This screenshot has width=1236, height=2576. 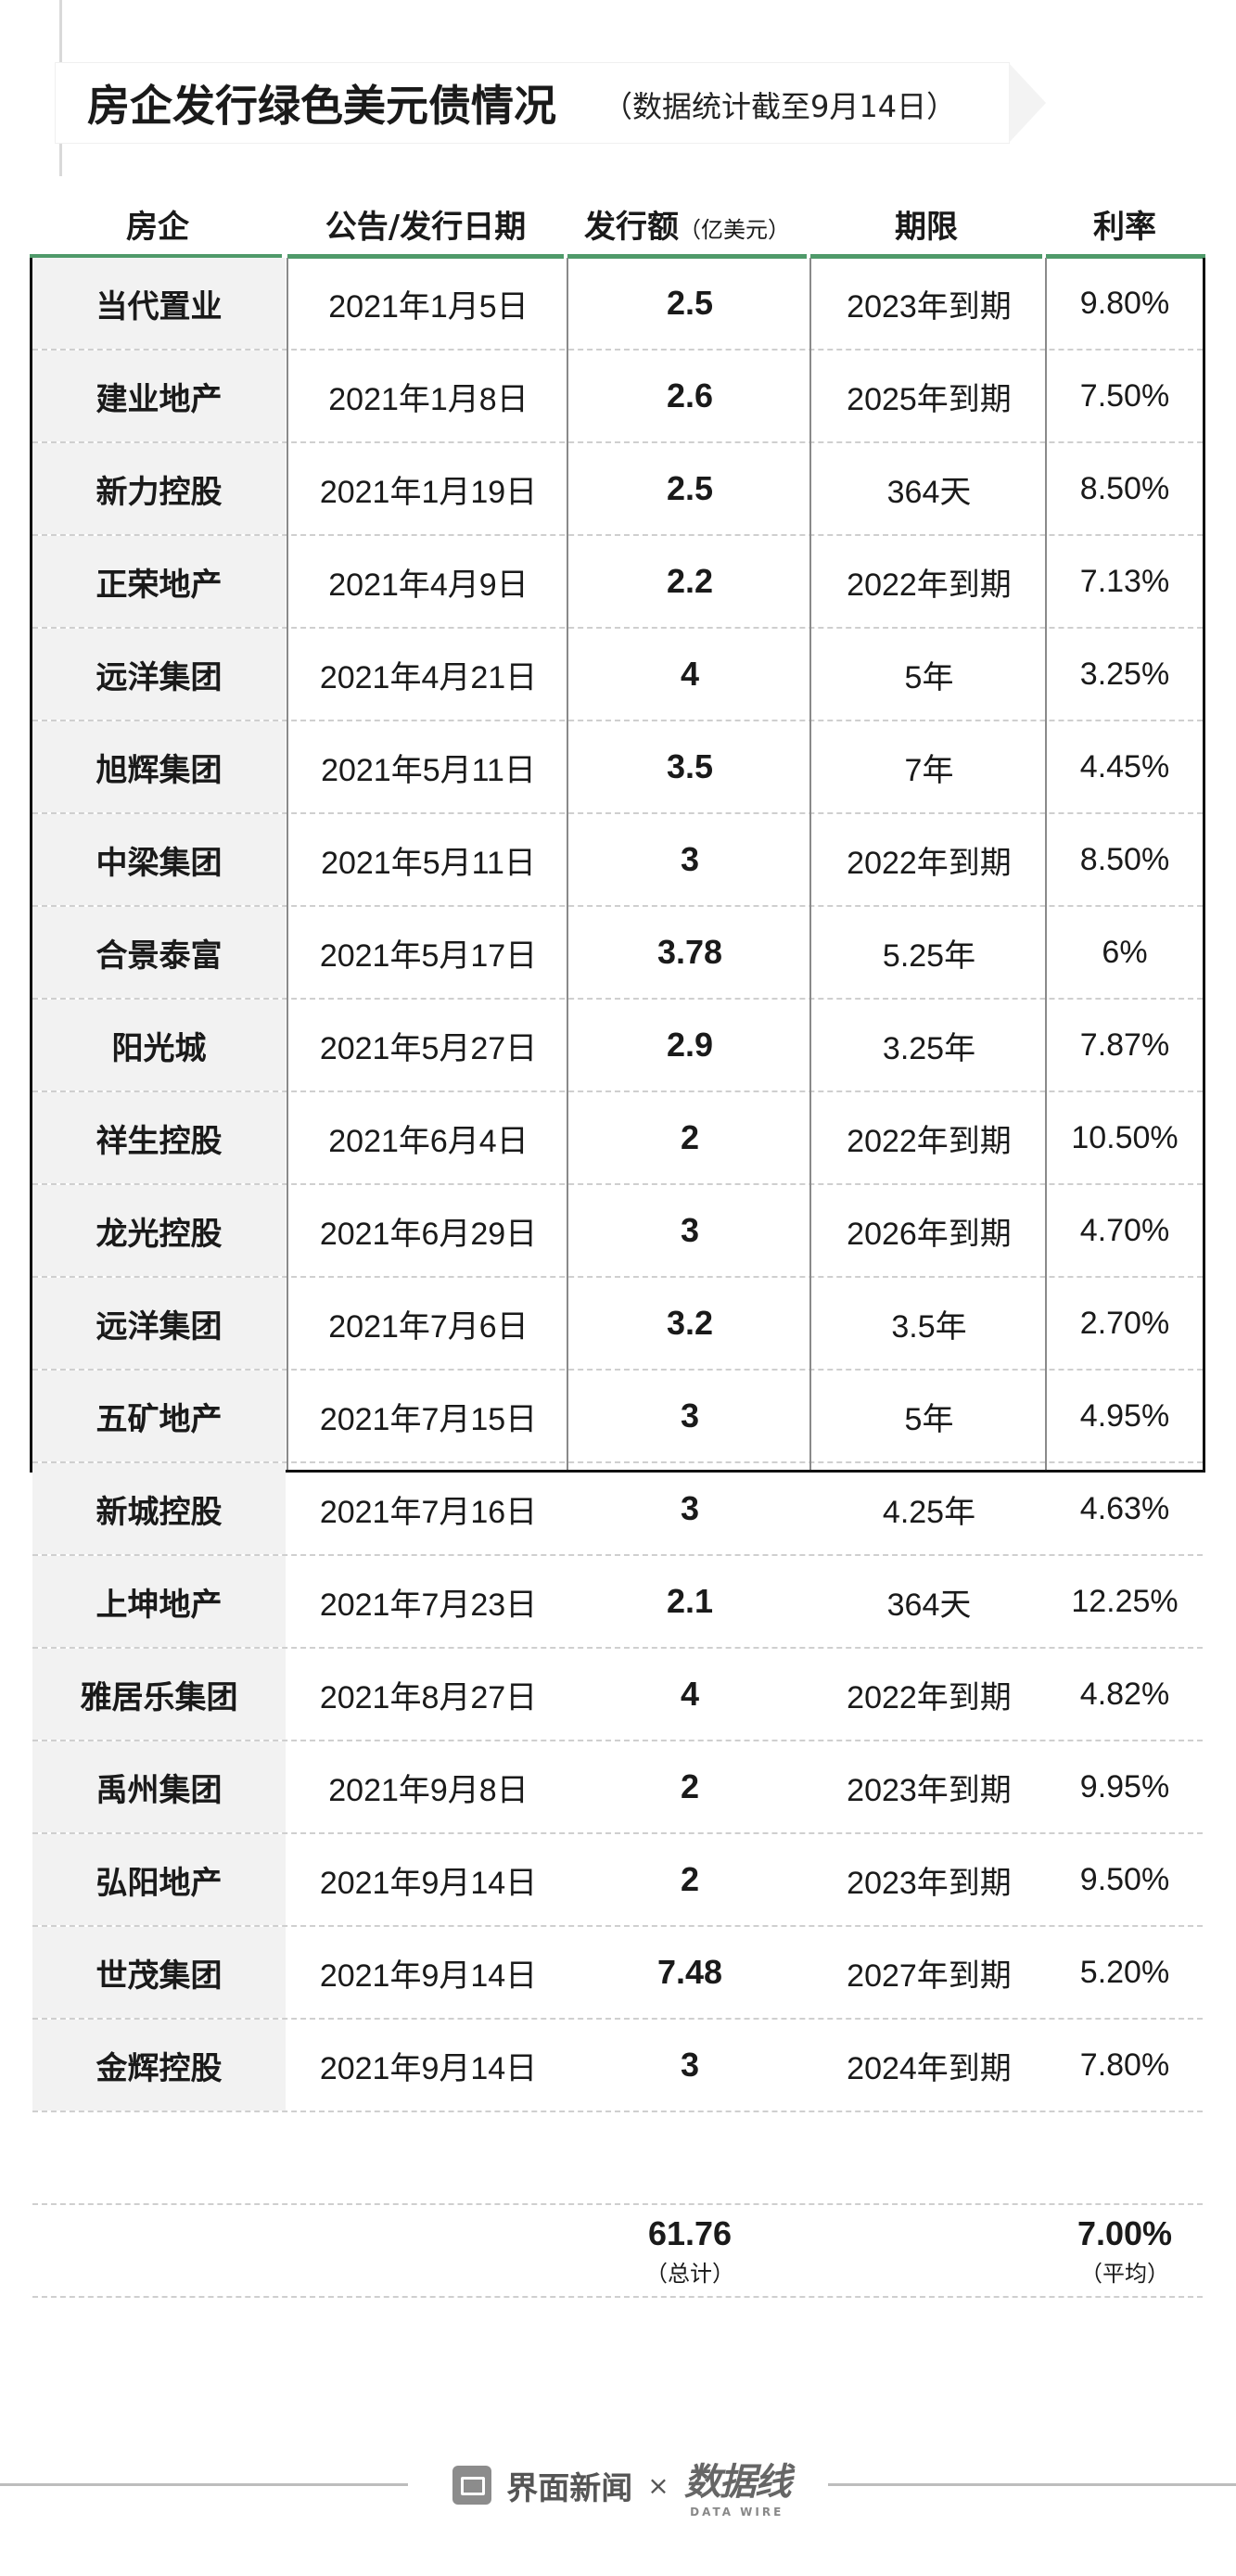 I want to click on cell-date: 2021年7月16日, so click(x=428, y=1512).